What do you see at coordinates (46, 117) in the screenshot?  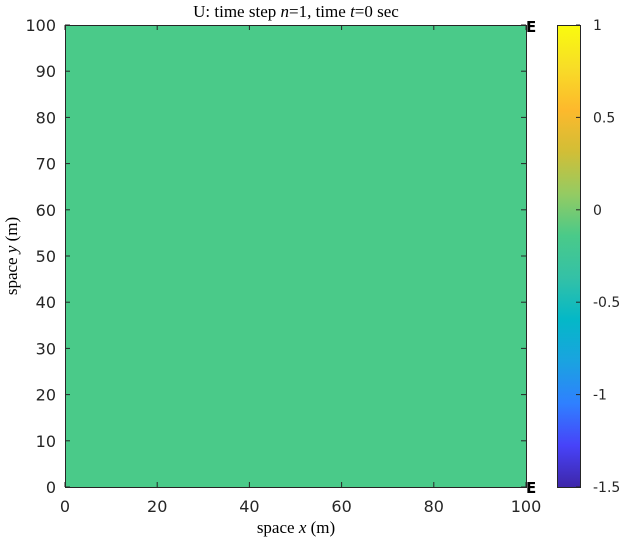 I see `y-tick-label: 80` at bounding box center [46, 117].